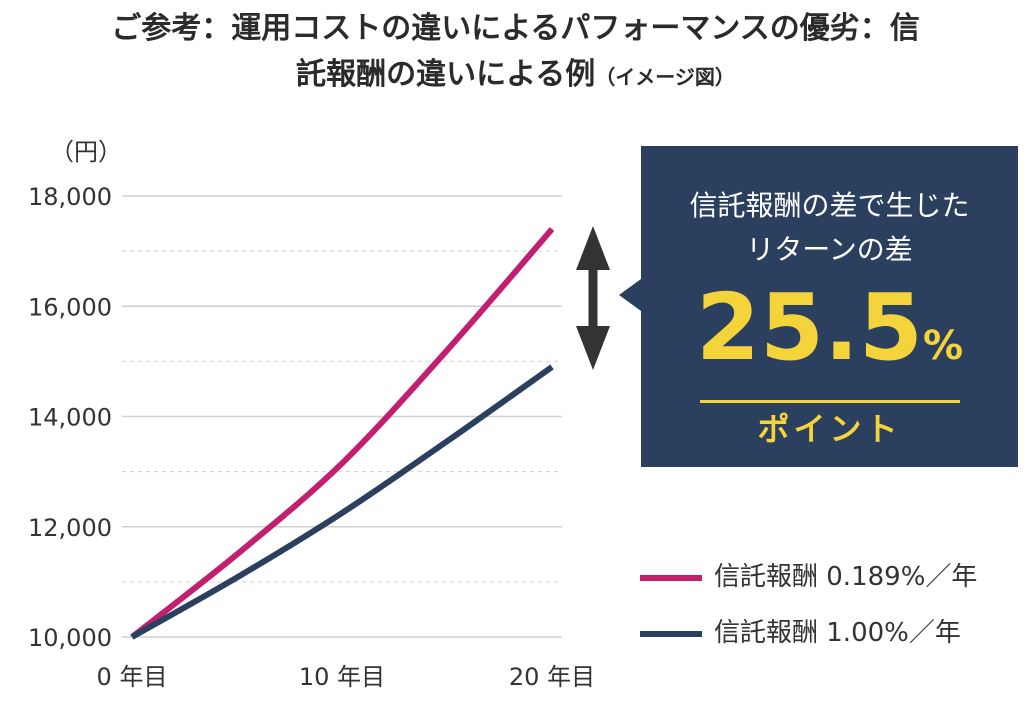 The height and width of the screenshot is (708, 1031). Describe the element at coordinates (342, 677) in the screenshot. I see `x-tick-label: 10 年目` at that location.